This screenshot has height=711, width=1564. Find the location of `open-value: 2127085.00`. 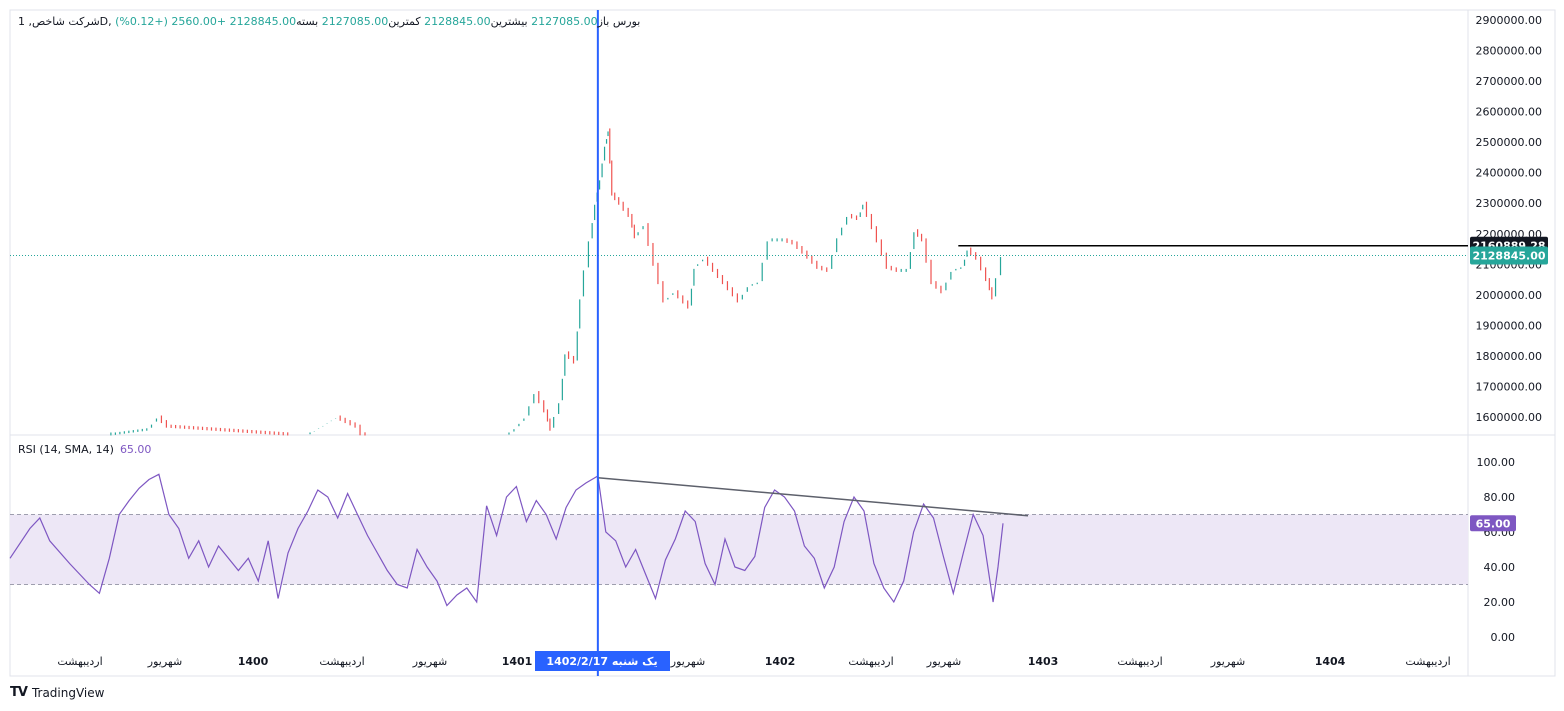

open-value: 2127085.00 is located at coordinates (564, 21).